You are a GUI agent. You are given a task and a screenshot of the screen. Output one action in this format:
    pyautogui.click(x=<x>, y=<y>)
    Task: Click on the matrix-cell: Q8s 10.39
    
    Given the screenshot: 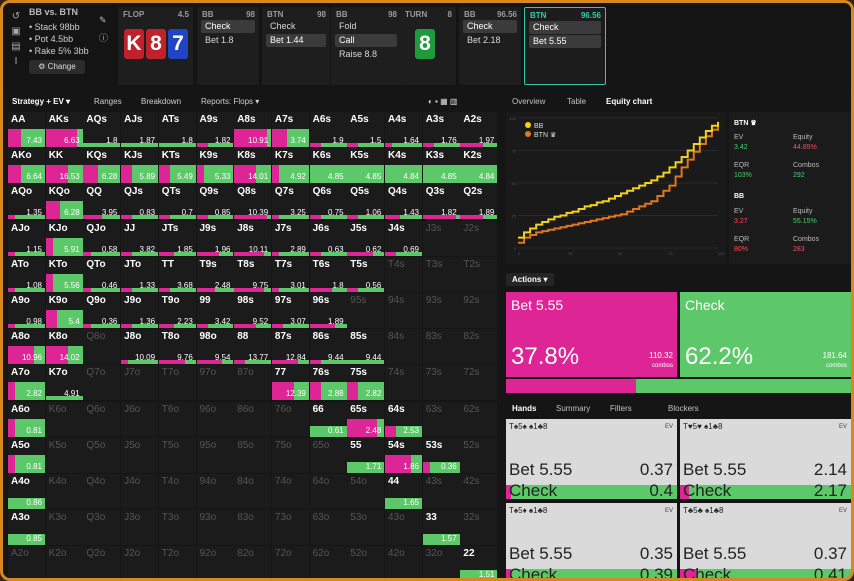 What is the action you would take?
    pyautogui.click(x=253, y=202)
    